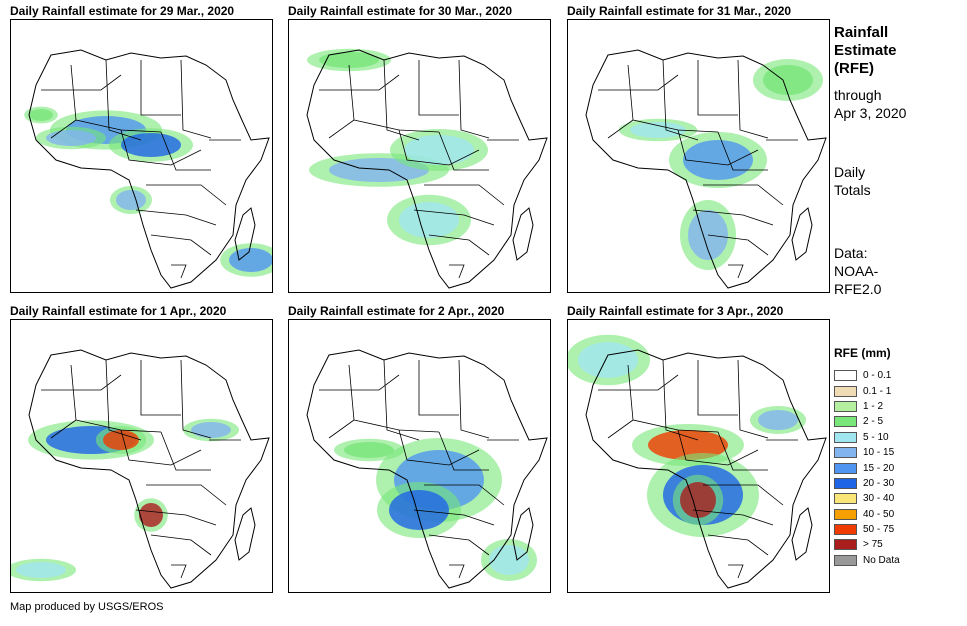  What do you see at coordinates (867, 375) in the screenshot?
I see `legend-item: 0 - 0.1` at bounding box center [867, 375].